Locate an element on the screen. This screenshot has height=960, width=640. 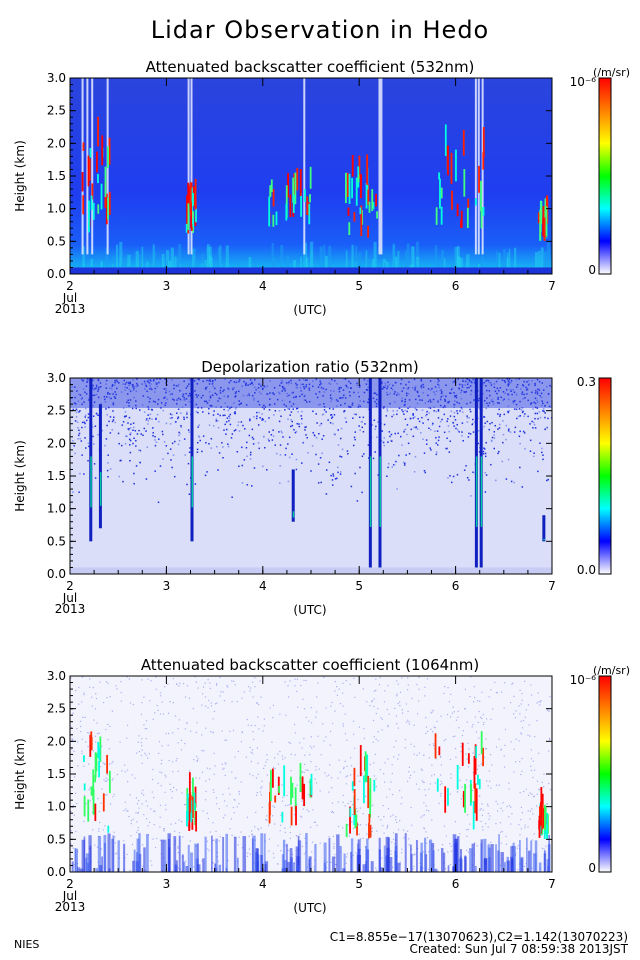
depol-streak-core is located at coordinates (544, 539).